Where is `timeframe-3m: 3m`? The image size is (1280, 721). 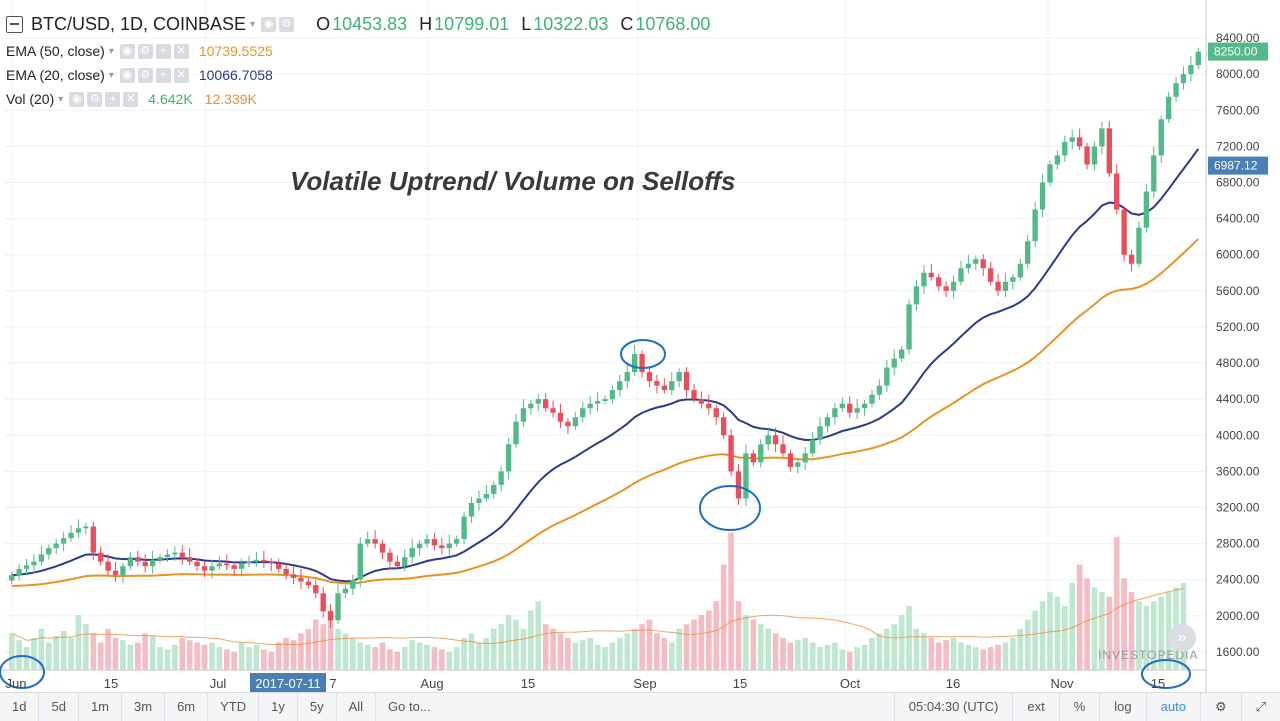
timeframe-3m: 3m is located at coordinates (144, 707).